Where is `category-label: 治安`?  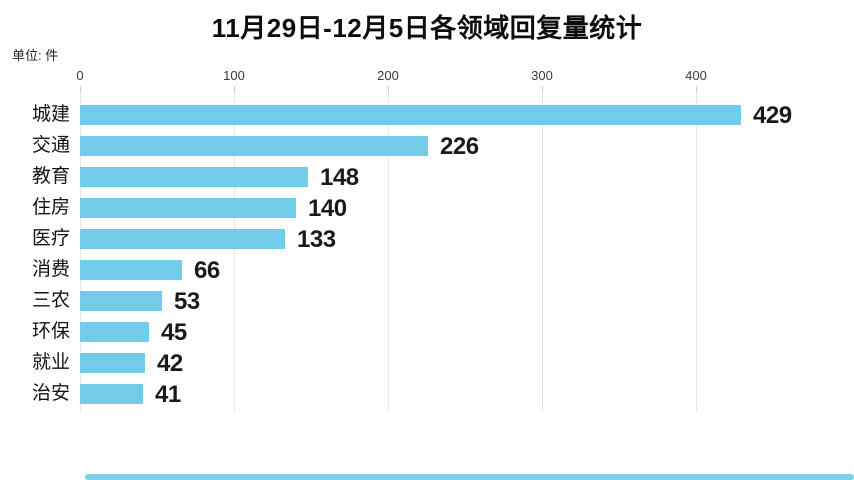 category-label: 治安 is located at coordinates (50, 393).